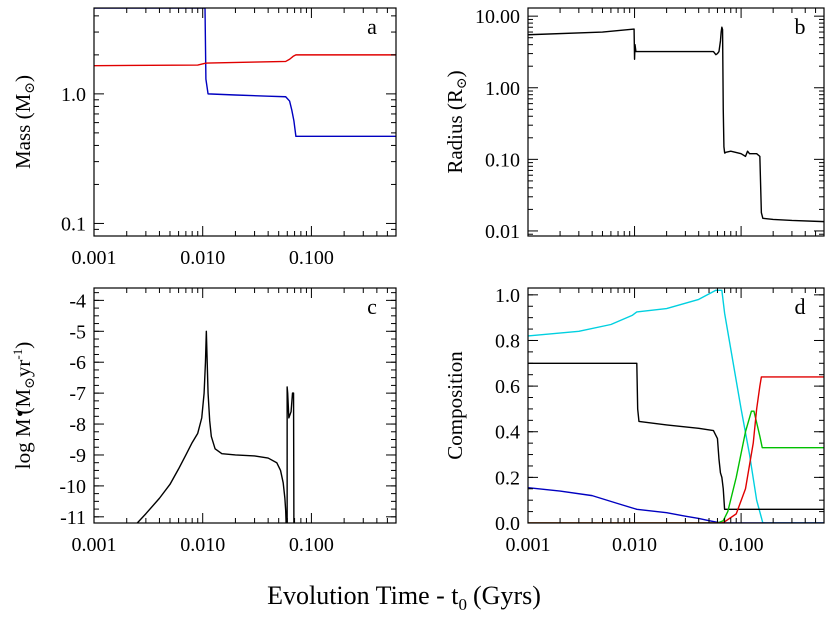 The image size is (830, 619). What do you see at coordinates (77, 425) in the screenshot?
I see `y-tick-label: -8` at bounding box center [77, 425].